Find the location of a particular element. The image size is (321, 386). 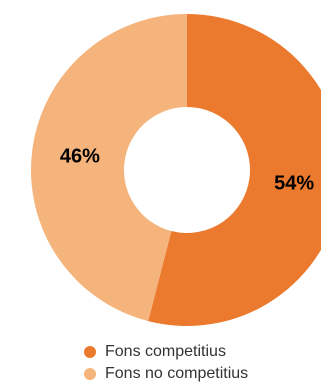

slice-value-label-2: 46% is located at coordinates (80, 156).